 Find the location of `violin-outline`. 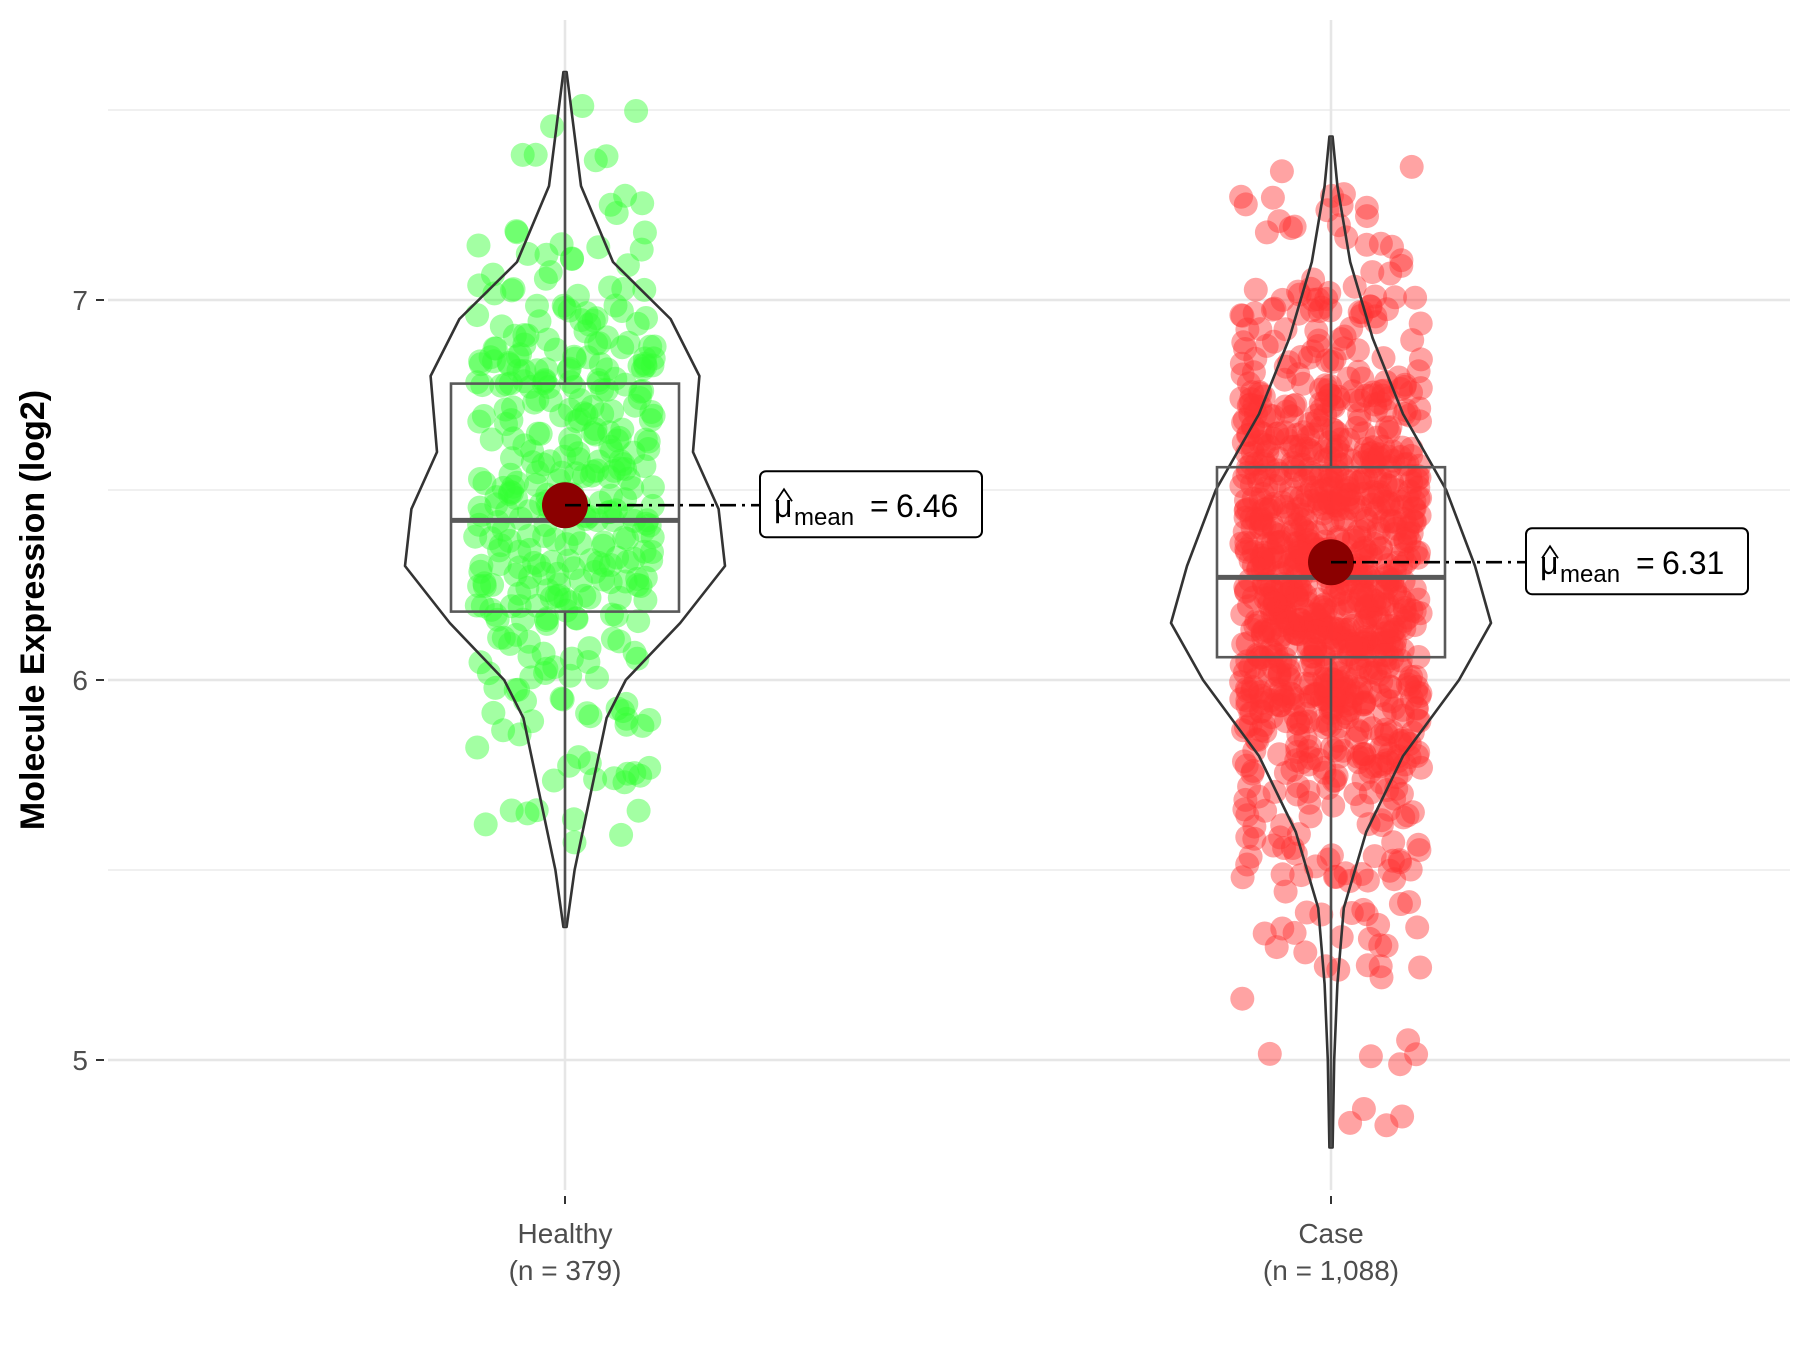

violin-outline is located at coordinates (1331, 642).